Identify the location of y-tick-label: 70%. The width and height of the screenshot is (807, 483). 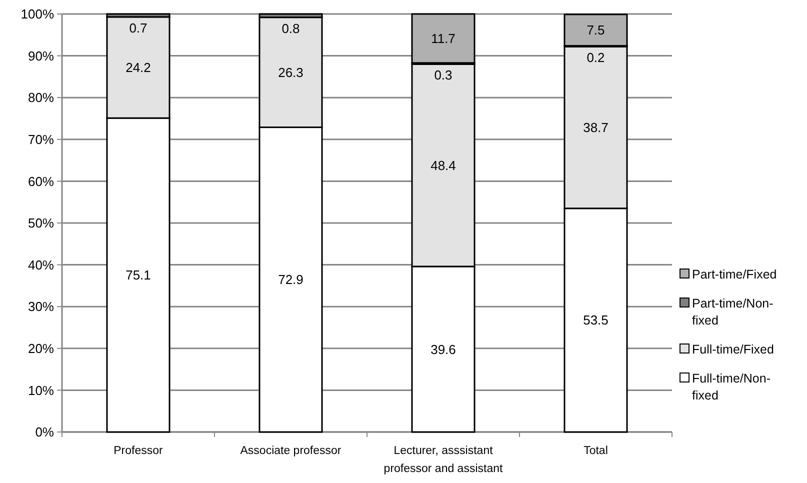
(41, 139).